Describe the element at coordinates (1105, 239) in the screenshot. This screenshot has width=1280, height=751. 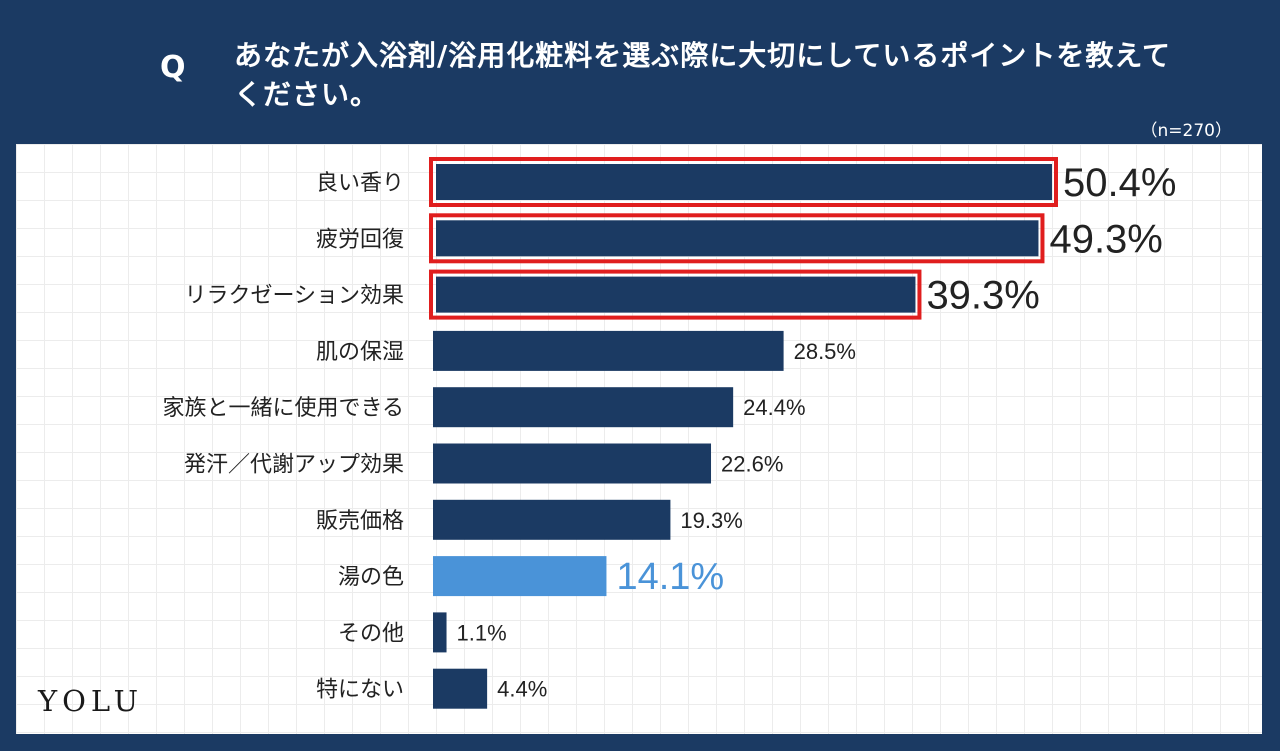
I see `value-label: 49.3%` at that location.